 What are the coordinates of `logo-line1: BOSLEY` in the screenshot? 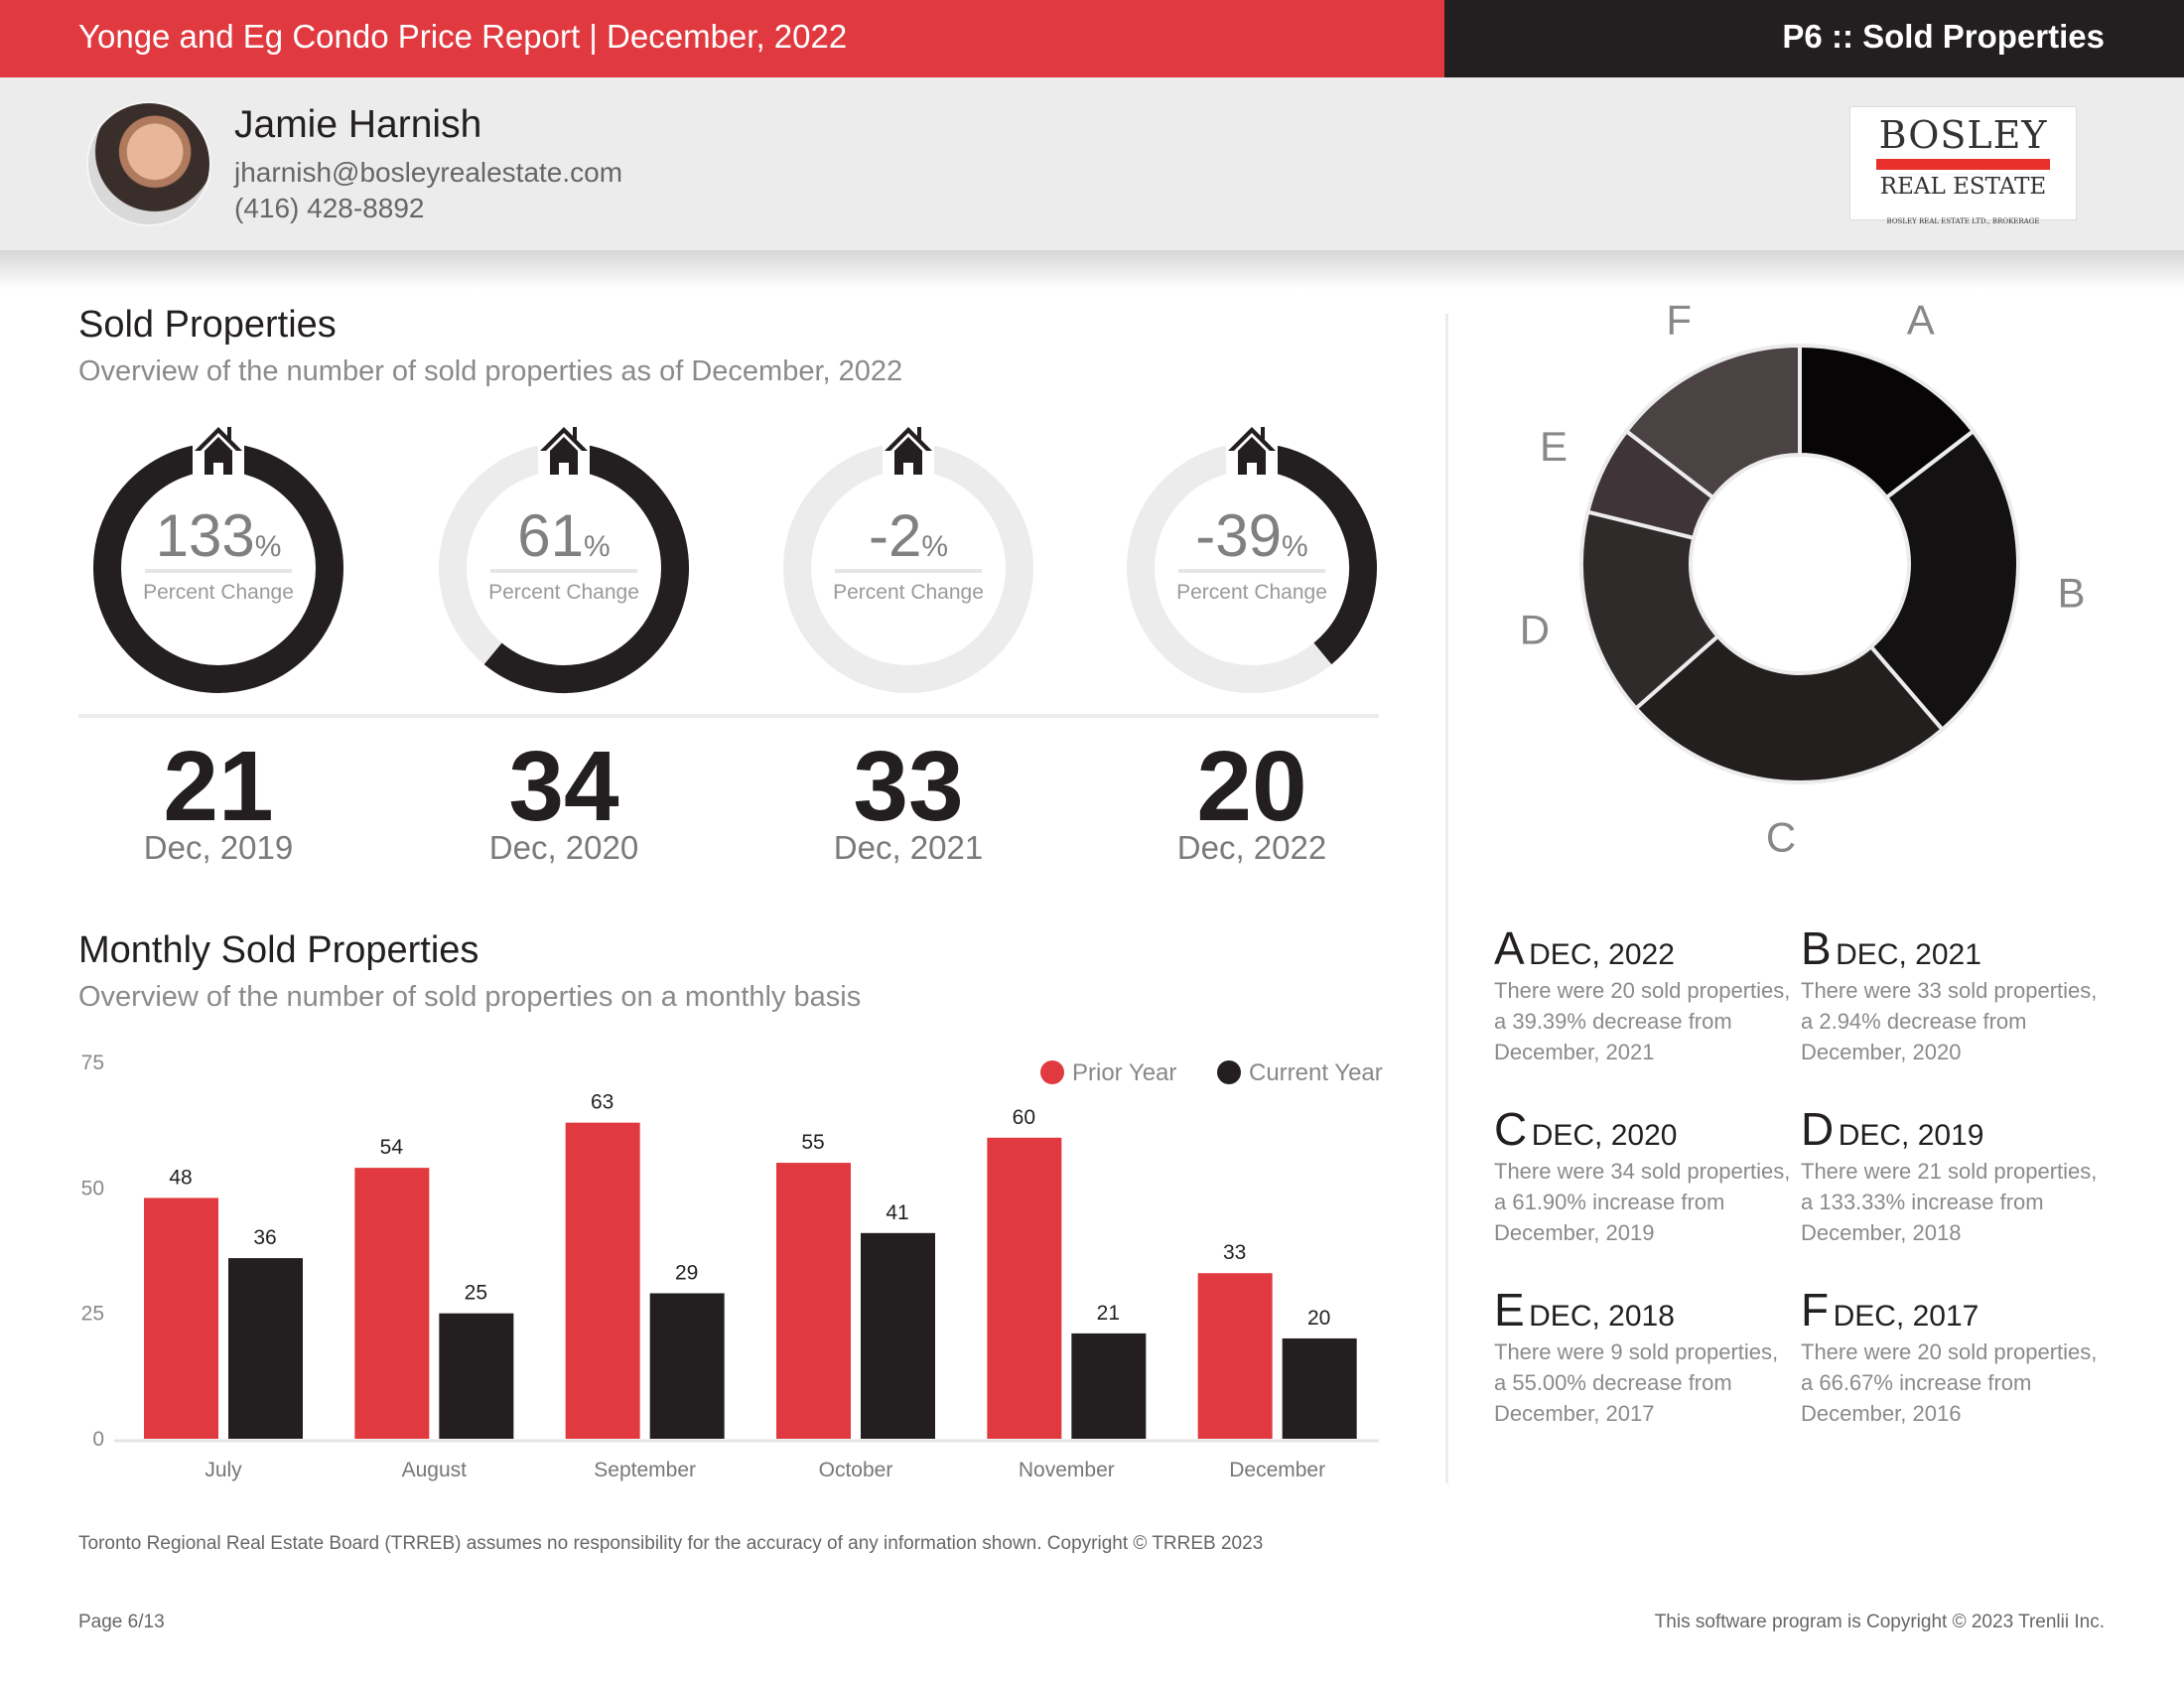 It's located at (1963, 135).